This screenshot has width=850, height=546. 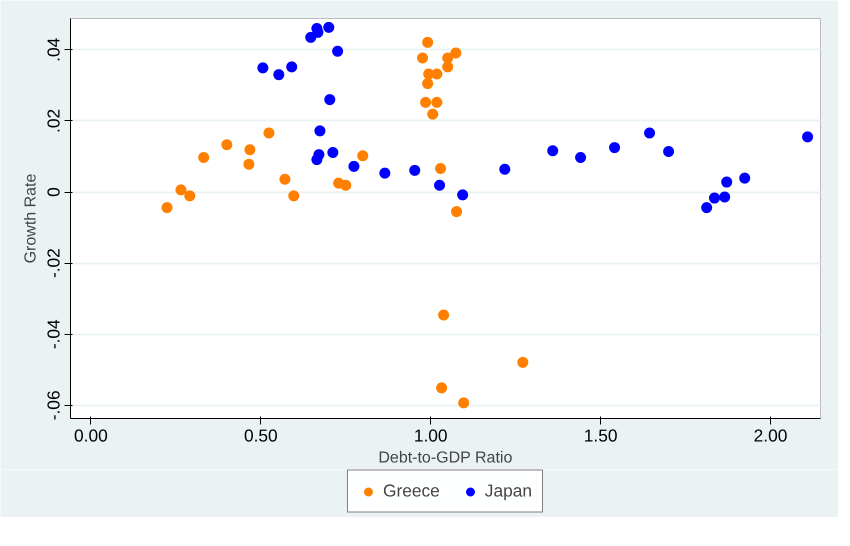 What do you see at coordinates (601, 436) in the screenshot?
I see `x-tick-label: 1.50` at bounding box center [601, 436].